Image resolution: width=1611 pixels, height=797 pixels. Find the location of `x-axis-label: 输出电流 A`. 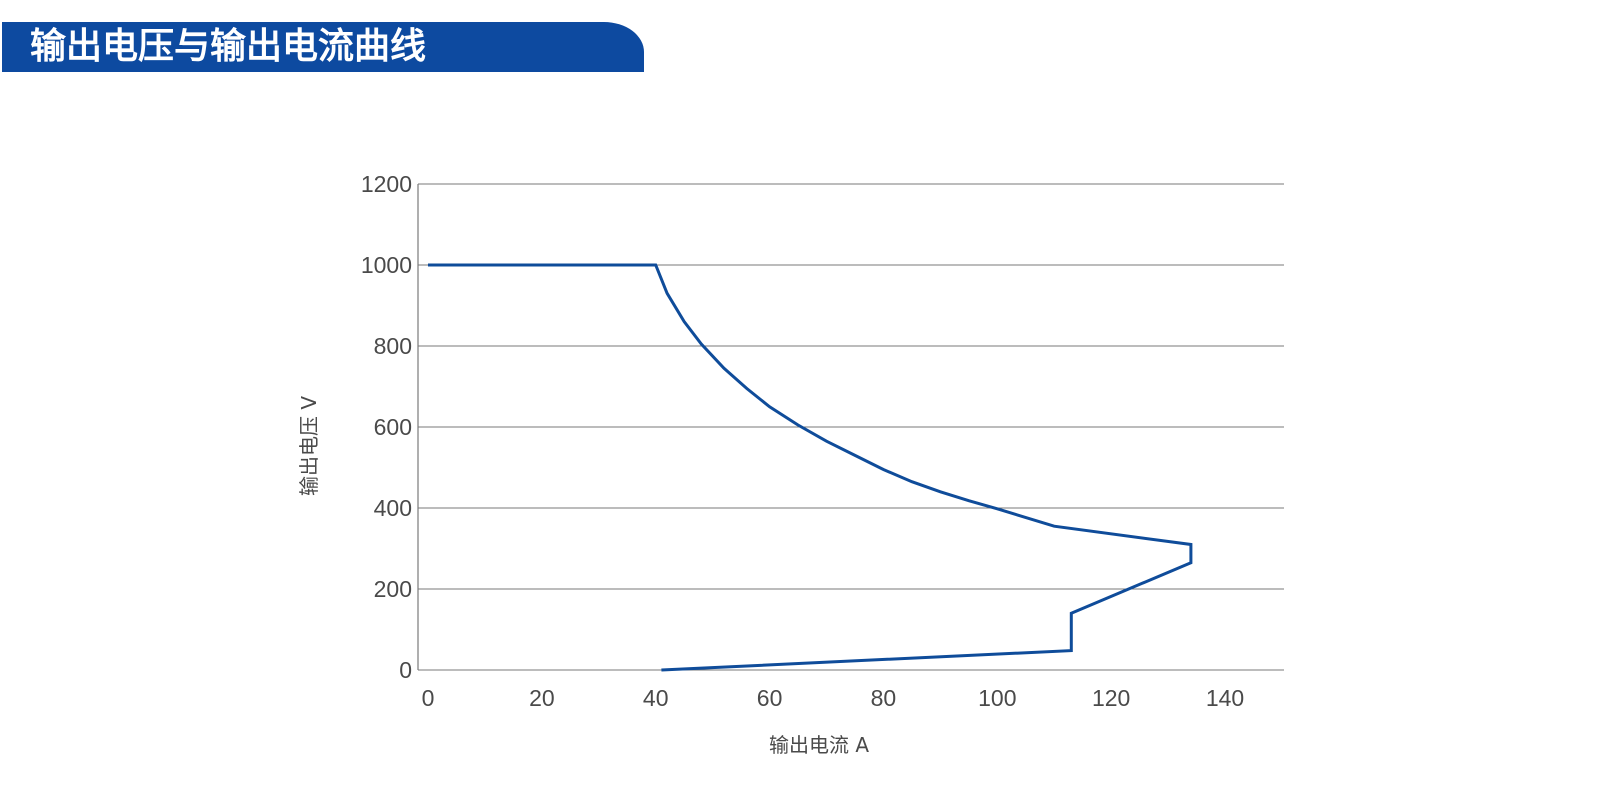

x-axis-label: 输出电流 A is located at coordinates (819, 745).